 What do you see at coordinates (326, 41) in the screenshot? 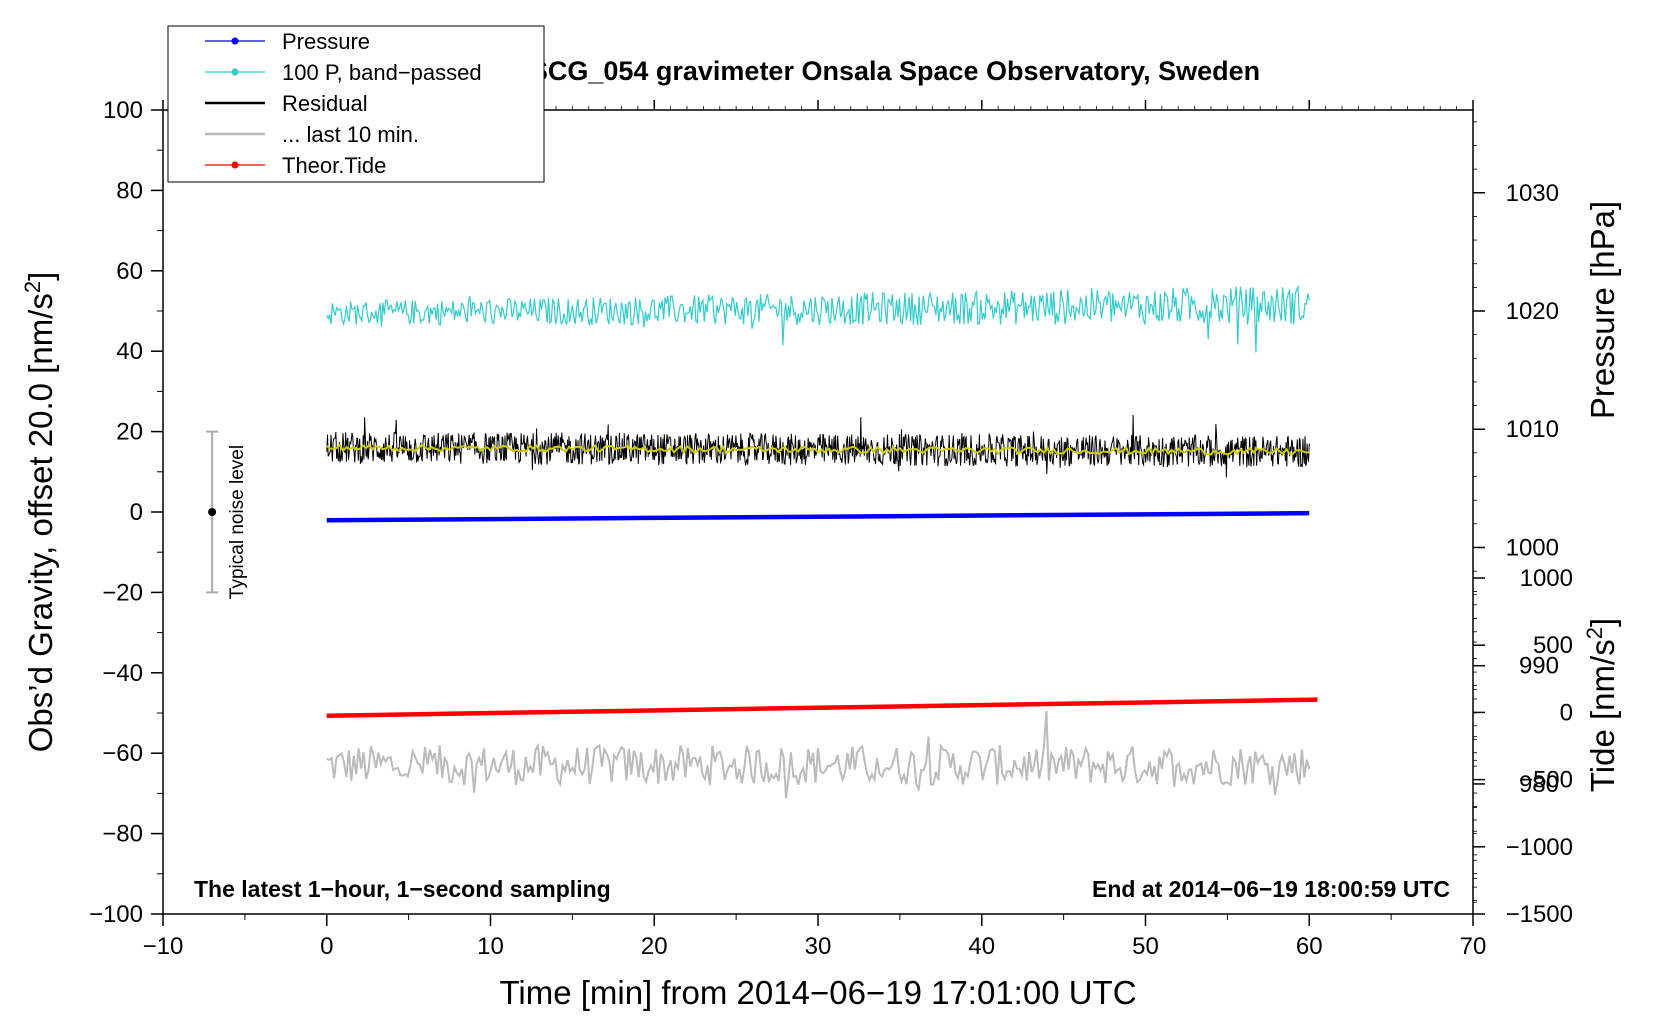
I see `legend-label: Pressure` at bounding box center [326, 41].